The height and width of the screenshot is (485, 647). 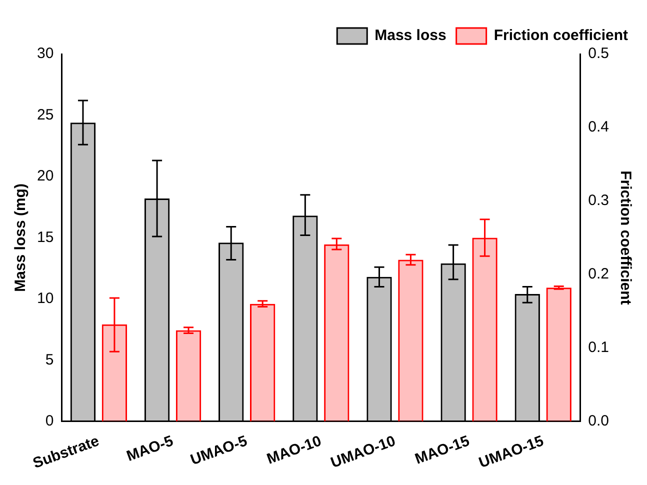 I want to click on y2-tick-label: 0.3, so click(x=599, y=201).